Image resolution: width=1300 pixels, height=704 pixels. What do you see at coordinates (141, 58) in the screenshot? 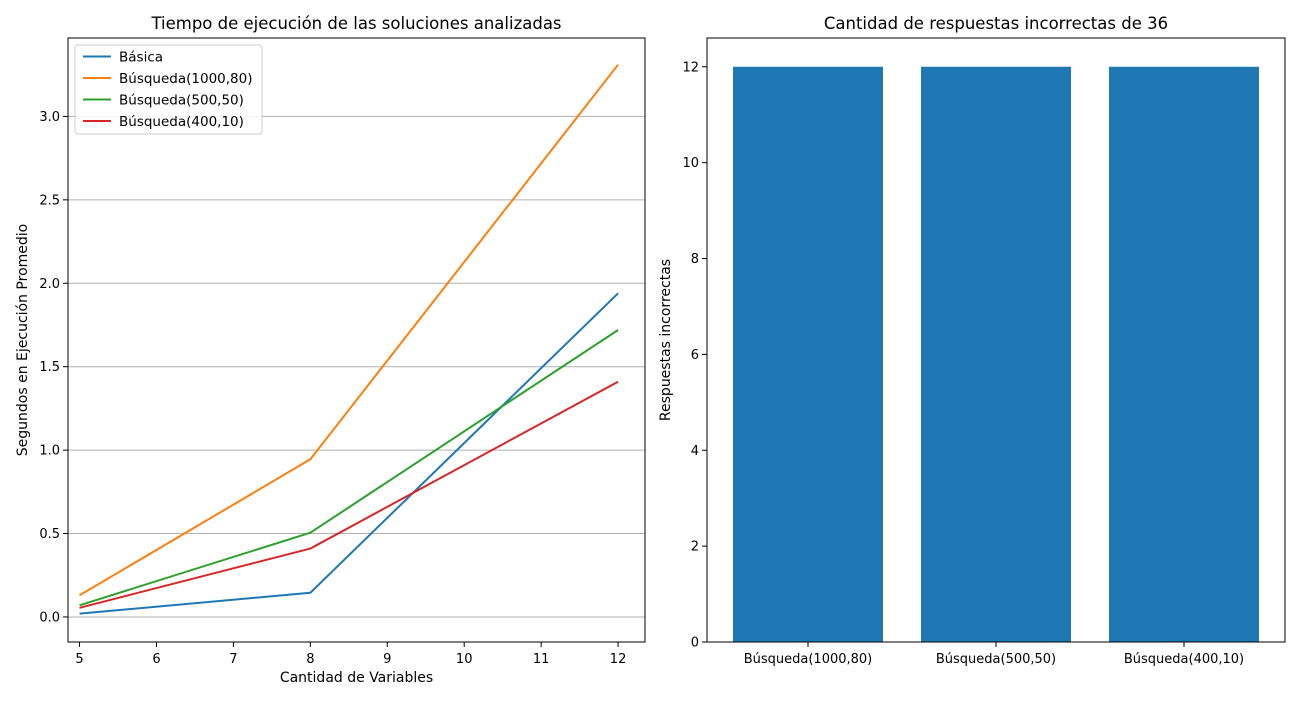
I see `legend-label: Básica` at bounding box center [141, 58].